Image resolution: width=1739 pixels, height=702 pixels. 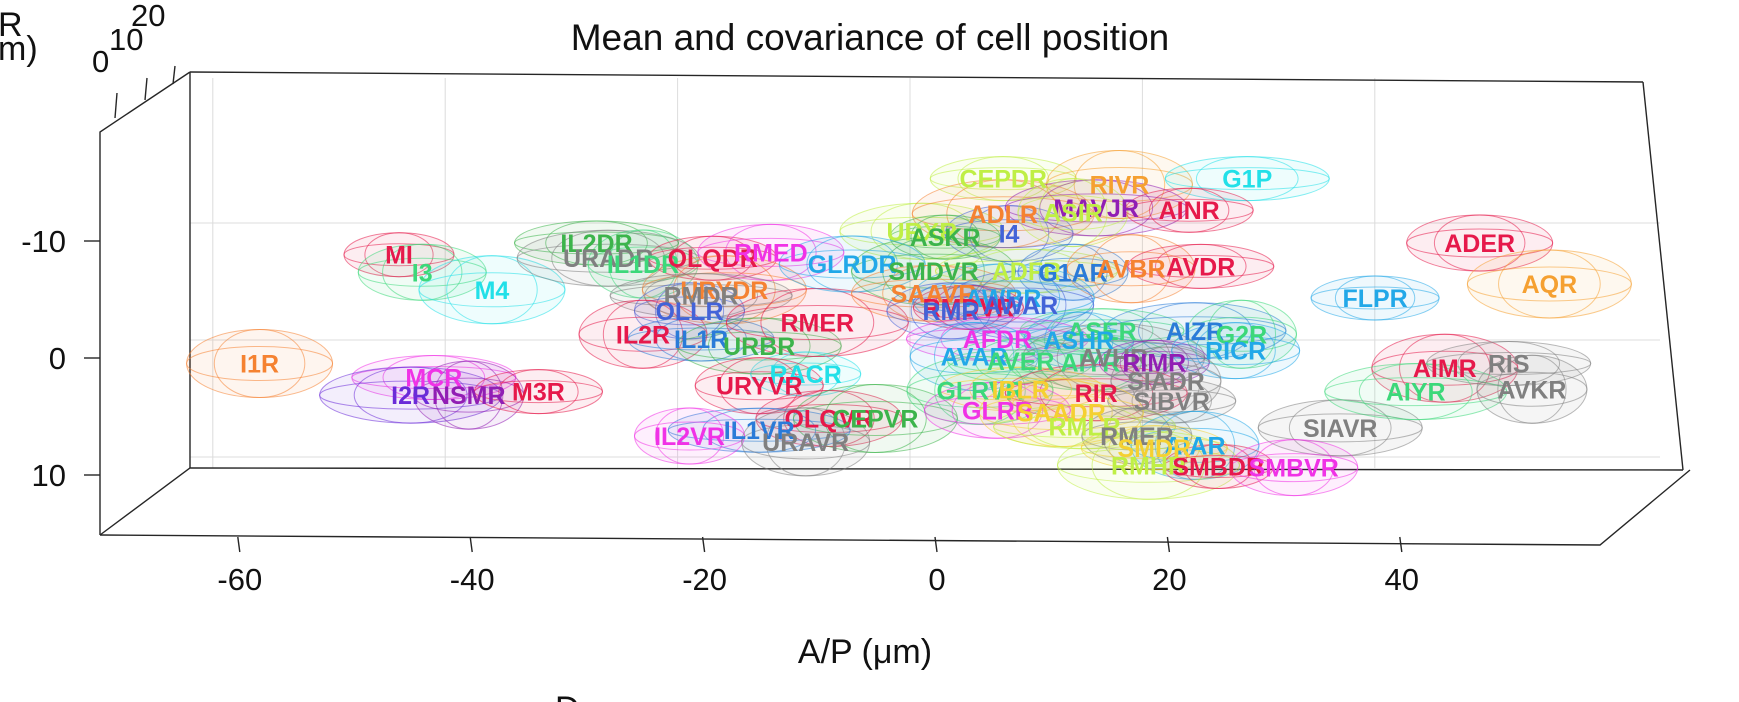 What do you see at coordinates (865, 652) in the screenshot?
I see `x-axis-label: A/P (μm)` at bounding box center [865, 652].